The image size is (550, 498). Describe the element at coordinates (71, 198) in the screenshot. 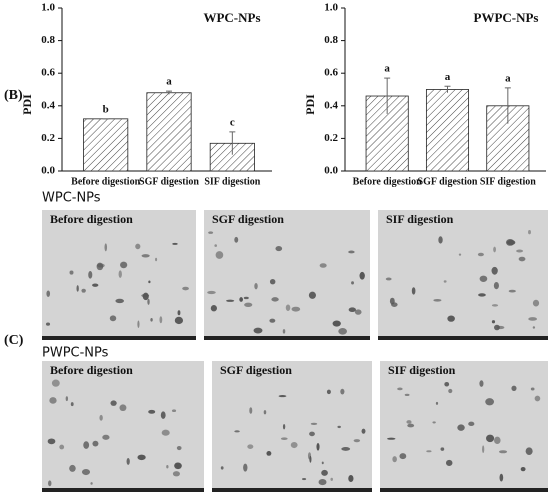

I see `image-group-title: WPC-NPs` at that location.